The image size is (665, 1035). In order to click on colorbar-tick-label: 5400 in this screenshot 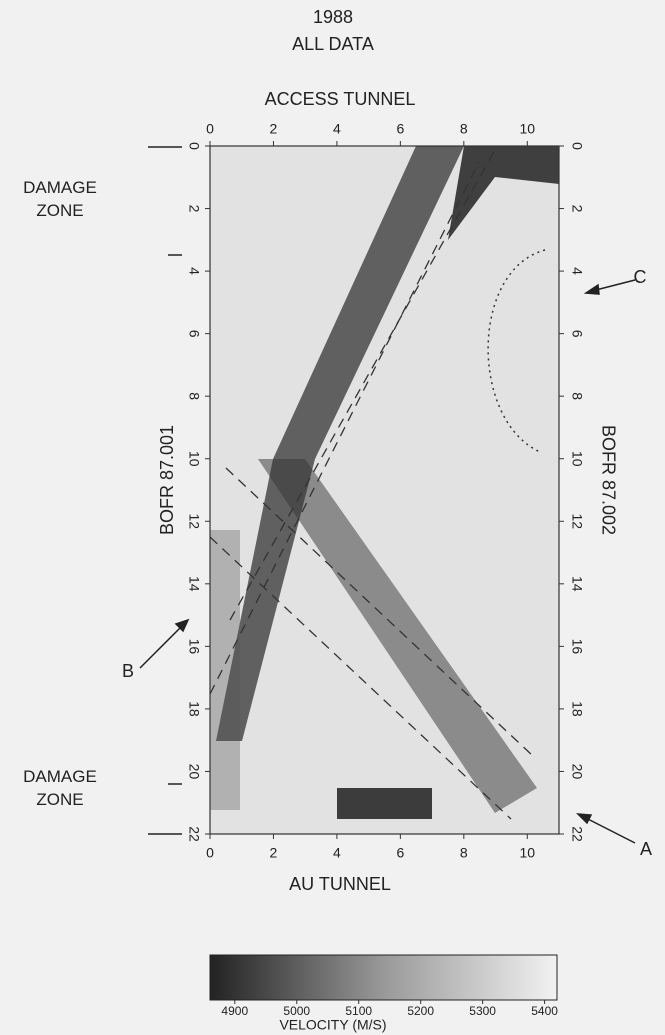, I will do `click(544, 1011)`.